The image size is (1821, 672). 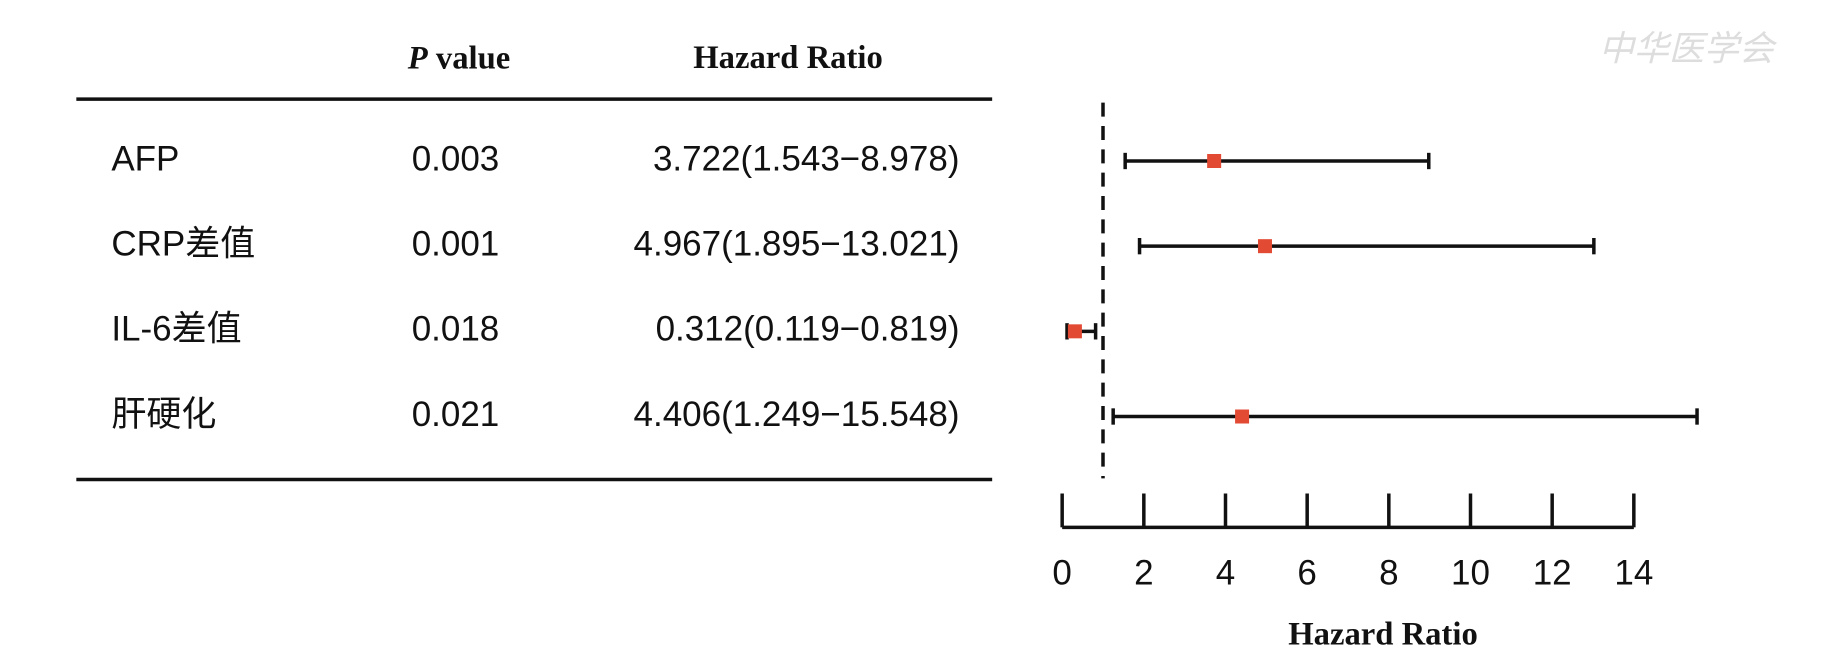 I want to click on hr-label: 3.722(1.543−8.978), so click(x=806, y=158).